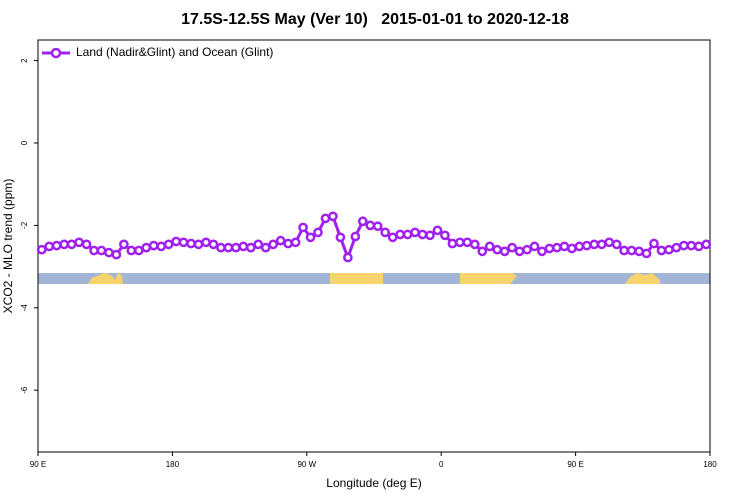 This screenshot has width=750, height=500. I want to click on y-tick-label: -6, so click(24, 390).